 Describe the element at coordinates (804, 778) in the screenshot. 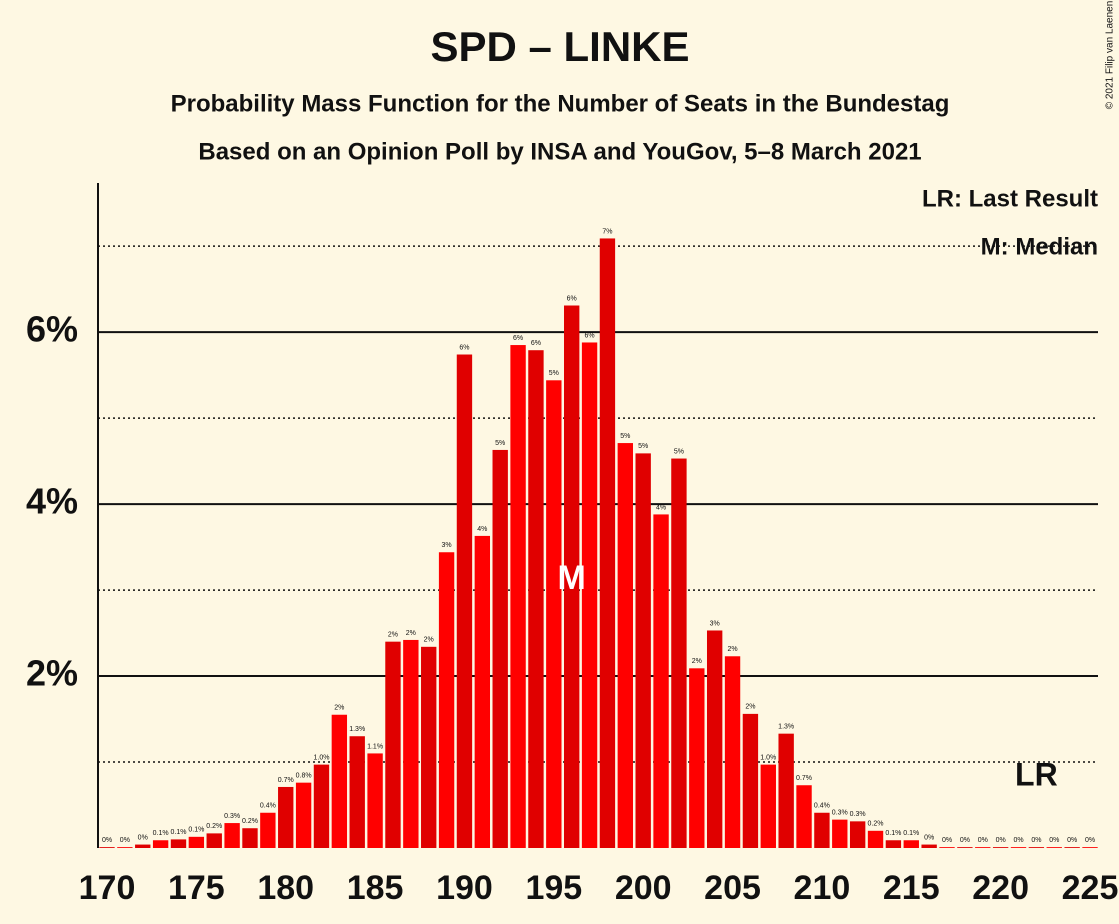

I see `value-label: 0.7%` at that location.